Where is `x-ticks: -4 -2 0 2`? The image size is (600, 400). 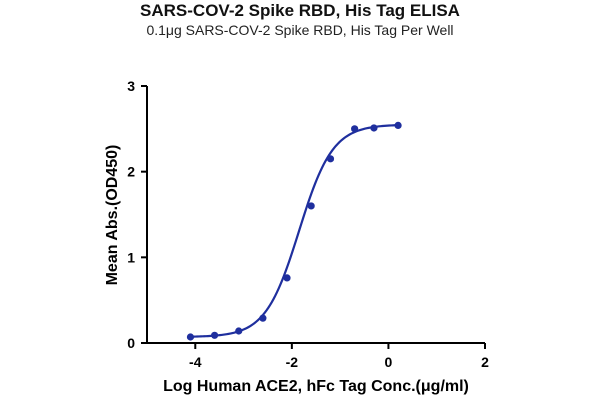 x-ticks: -4 -2 0 2 is located at coordinates (339, 356).